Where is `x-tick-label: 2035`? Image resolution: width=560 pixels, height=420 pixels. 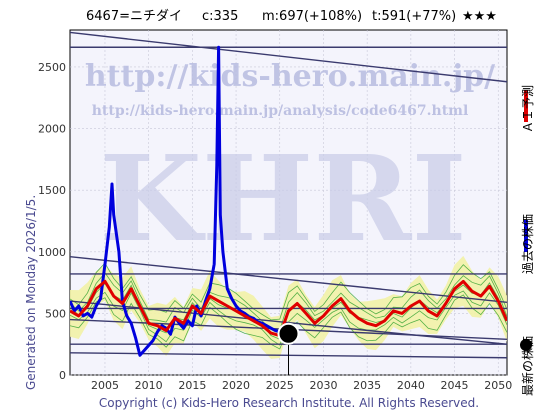 x-tick-label: 2035 is located at coordinates (367, 385).